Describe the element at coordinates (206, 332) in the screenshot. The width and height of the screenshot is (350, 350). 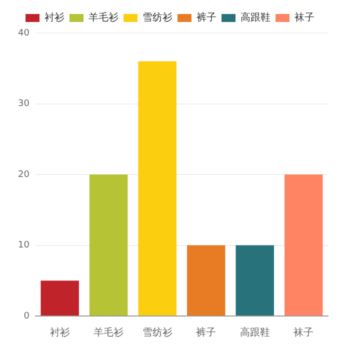
I see `x-tick-label: 裤子` at that location.